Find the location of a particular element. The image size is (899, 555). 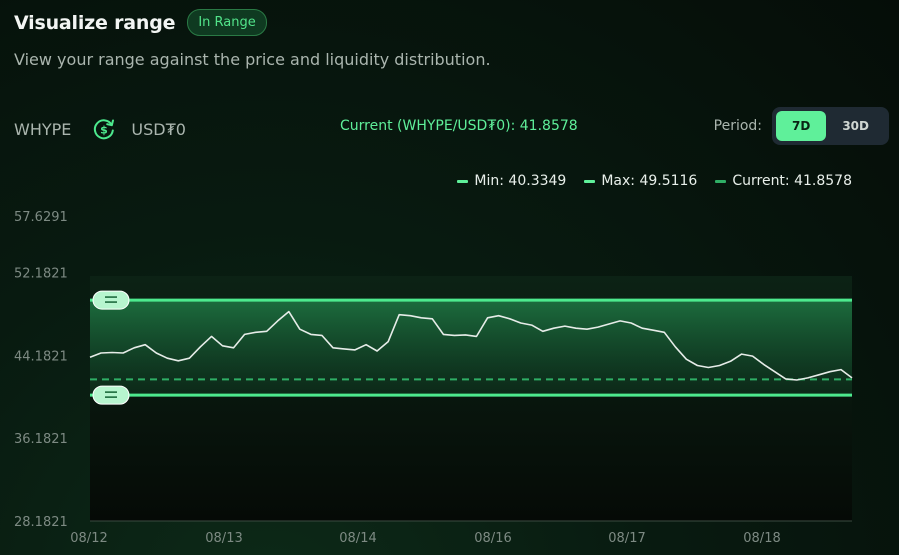

legend-max-swatch is located at coordinates (590, 181).